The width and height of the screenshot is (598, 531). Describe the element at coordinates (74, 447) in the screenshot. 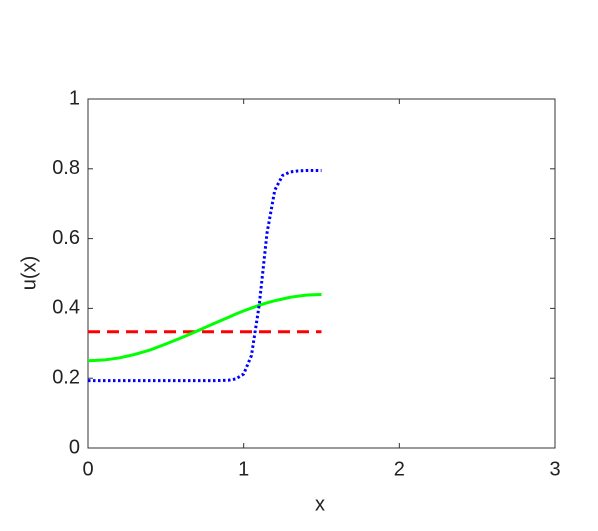

I see `y-tick-label: 0` at that location.